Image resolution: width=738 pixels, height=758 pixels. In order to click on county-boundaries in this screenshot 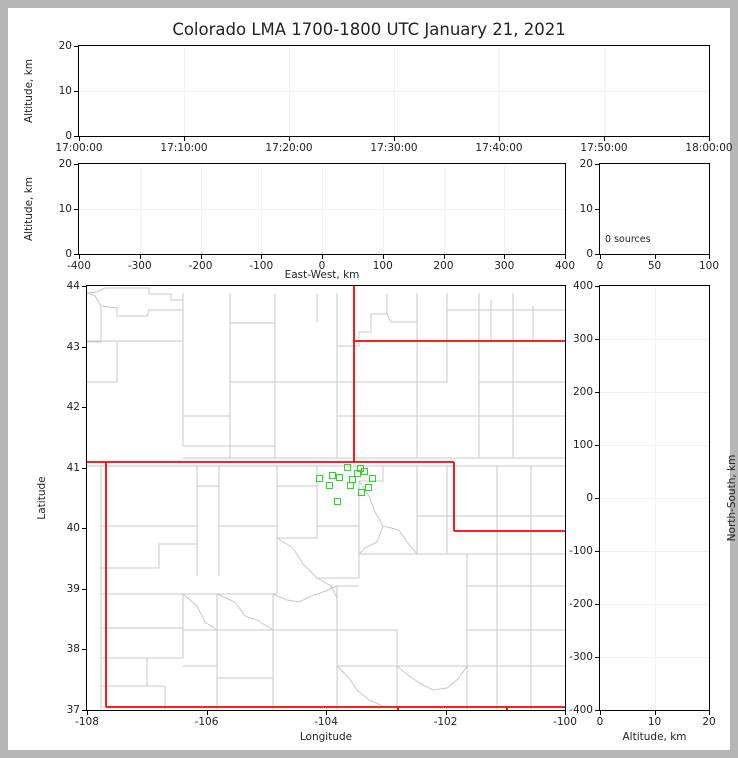, I will do `click(326, 373)`.